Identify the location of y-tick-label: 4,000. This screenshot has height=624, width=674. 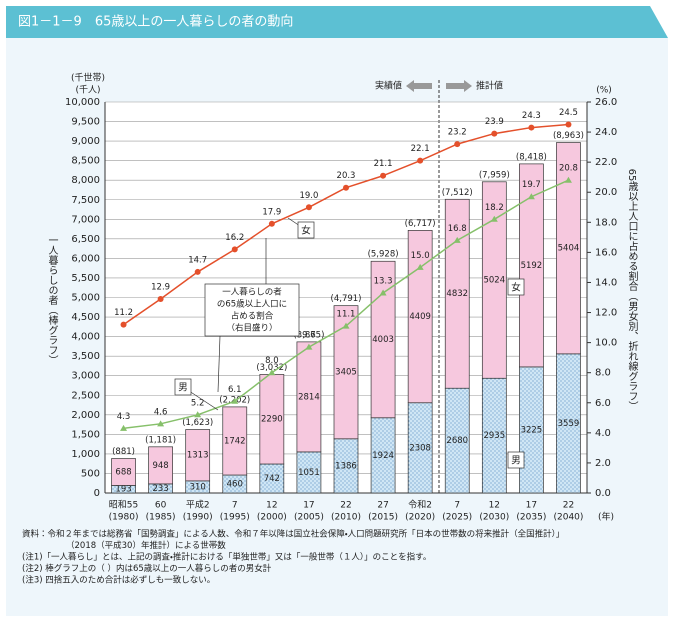
(85, 337).